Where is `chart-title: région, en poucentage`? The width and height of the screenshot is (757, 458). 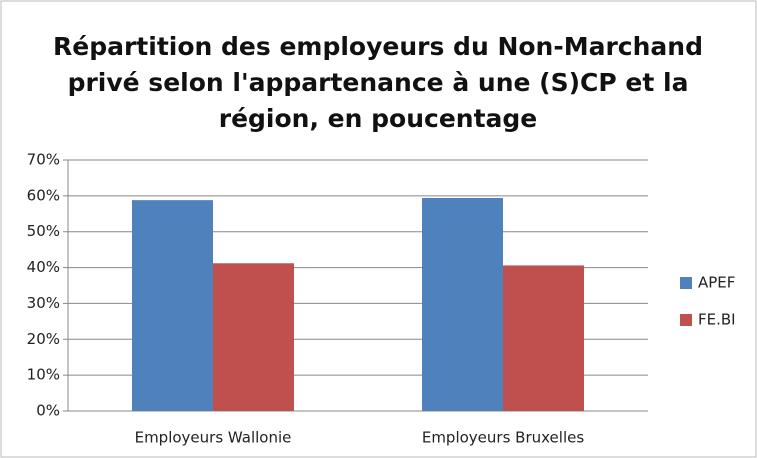
chart-title: région, en poucentage is located at coordinates (378, 118).